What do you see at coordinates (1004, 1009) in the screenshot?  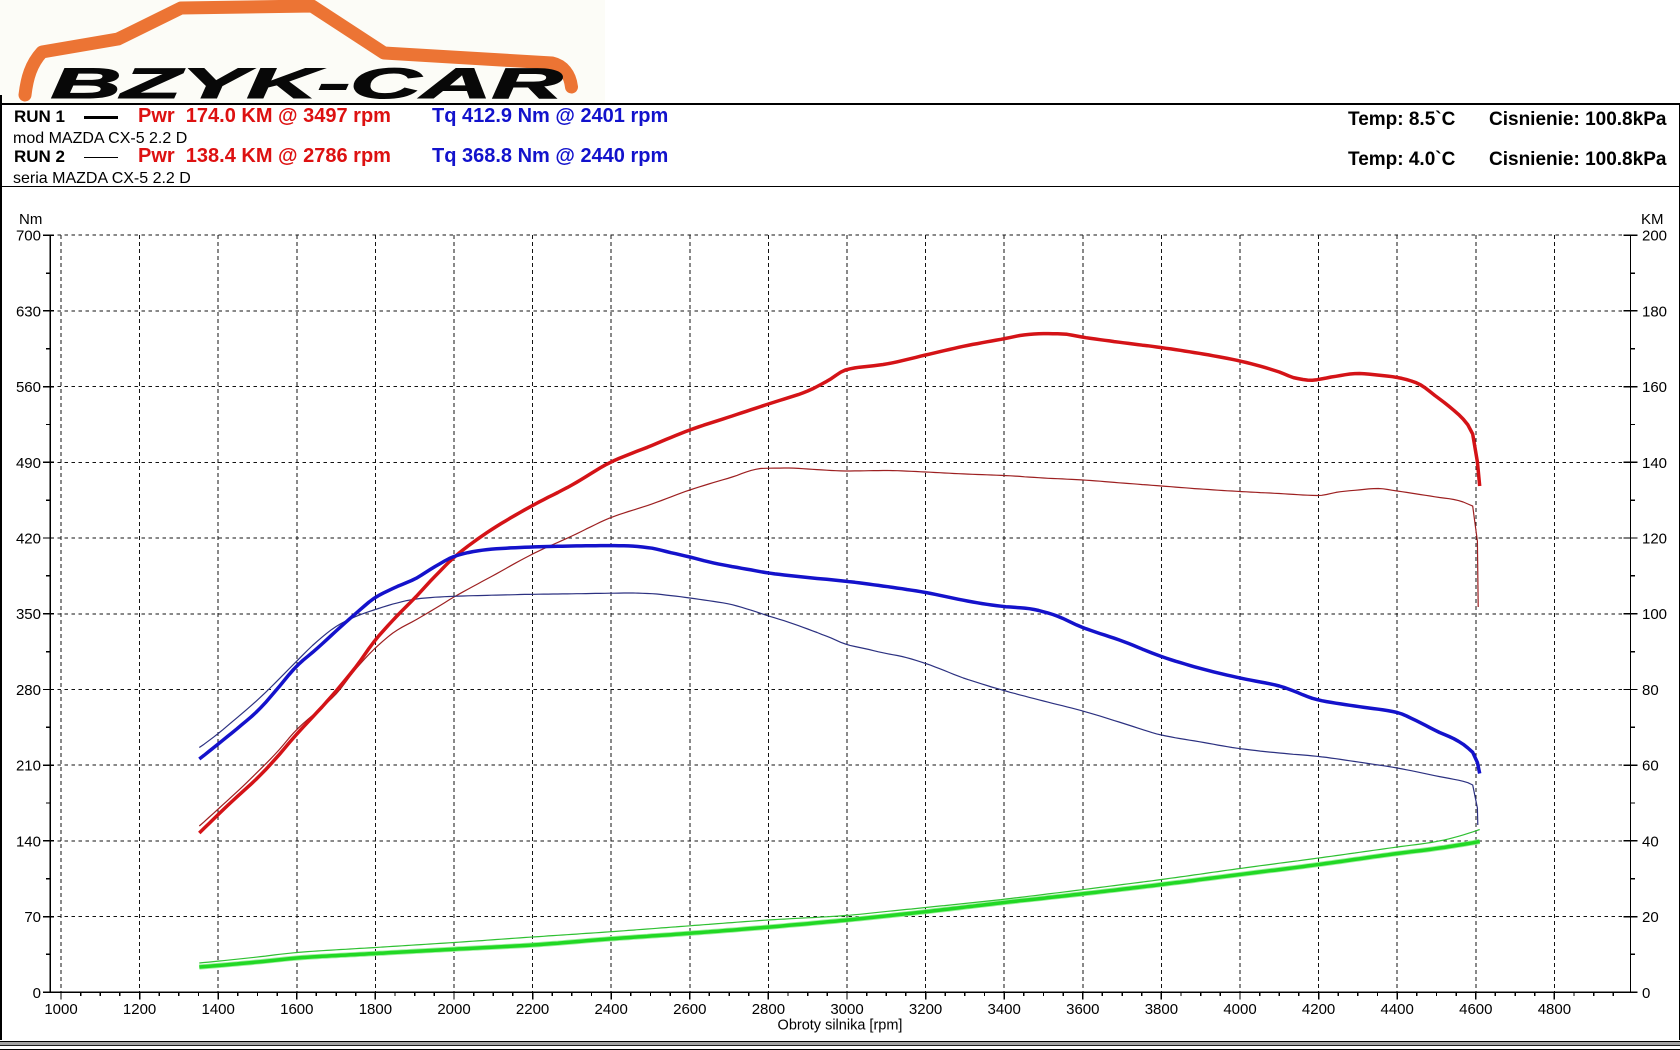 I see `svg-text: 3400` at bounding box center [1004, 1009].